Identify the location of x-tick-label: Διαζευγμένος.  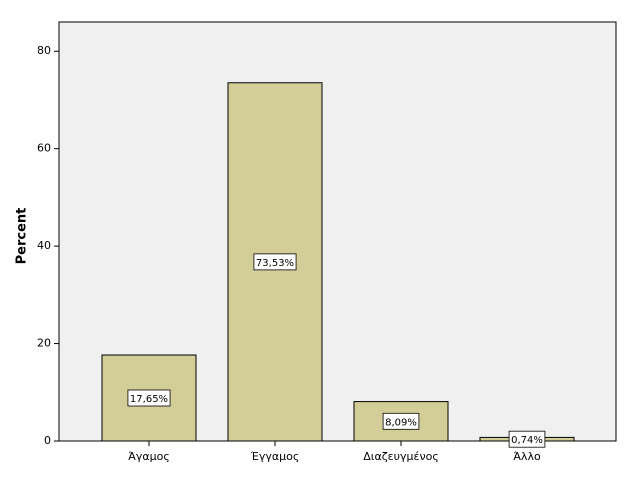
(401, 456).